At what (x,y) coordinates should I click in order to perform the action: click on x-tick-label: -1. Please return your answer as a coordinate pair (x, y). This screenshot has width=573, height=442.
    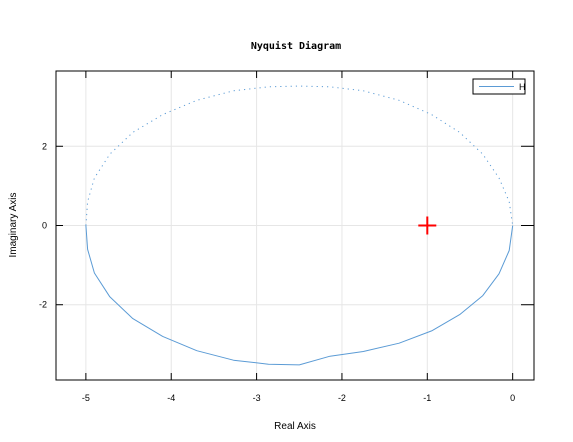
    Looking at the image, I should click on (427, 398).